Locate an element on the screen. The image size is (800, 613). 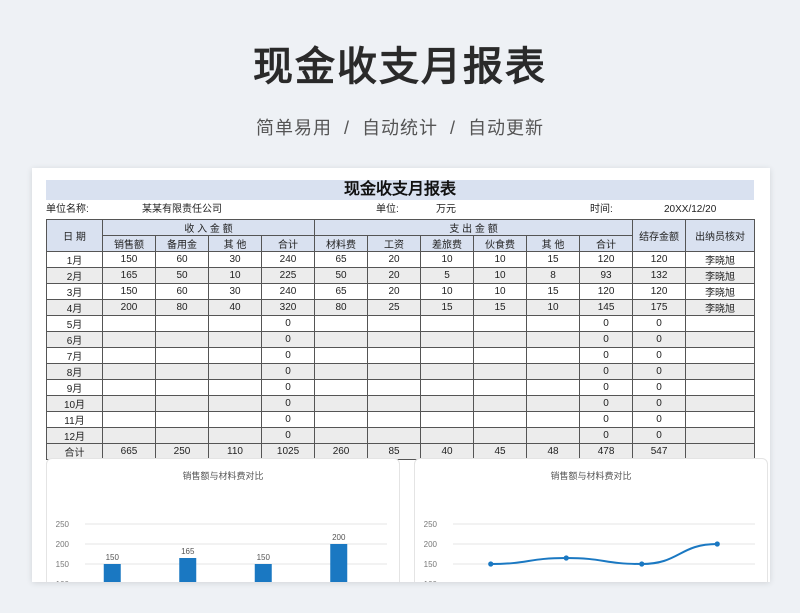
table-row: 12月 0 0 0 is located at coordinates (401, 435).